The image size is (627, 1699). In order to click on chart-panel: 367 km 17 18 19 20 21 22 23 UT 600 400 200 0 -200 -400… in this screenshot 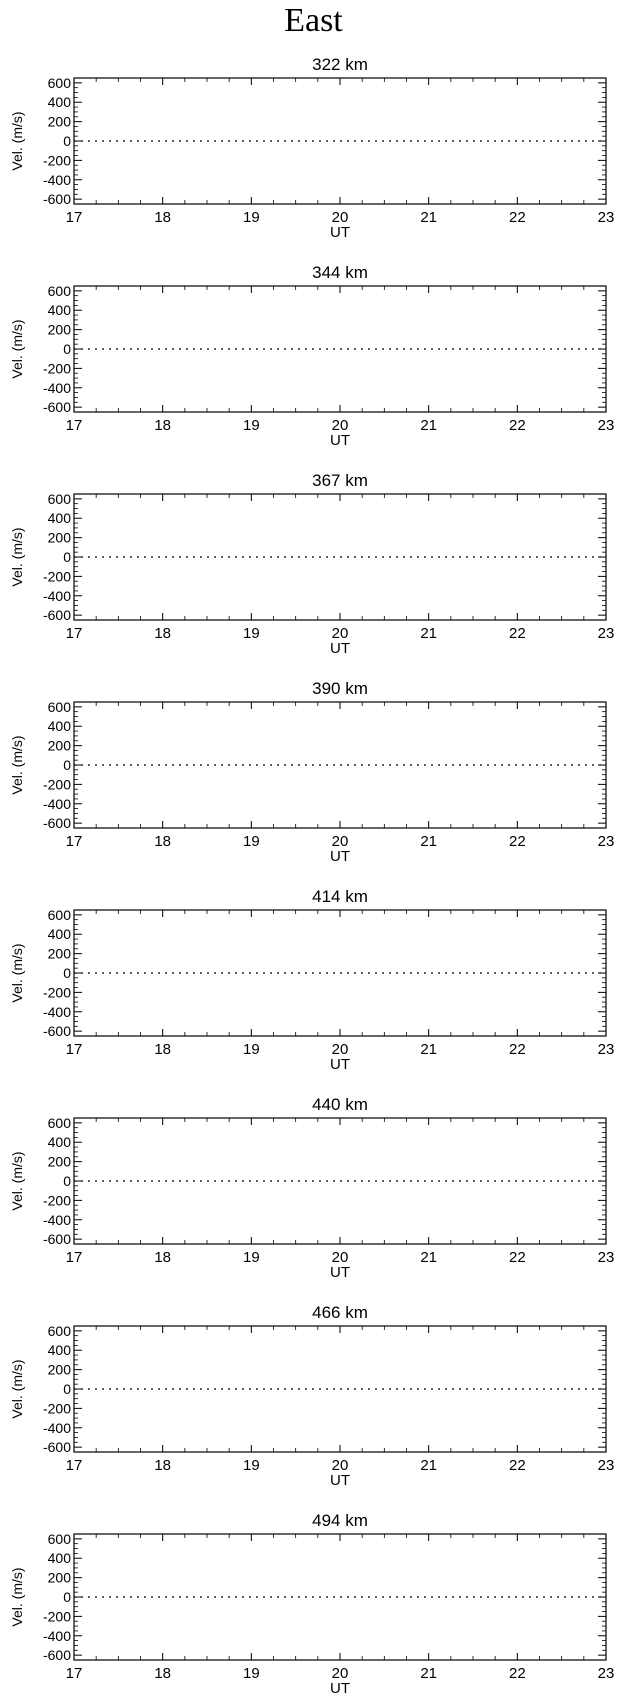, I will do `click(311, 564)`.